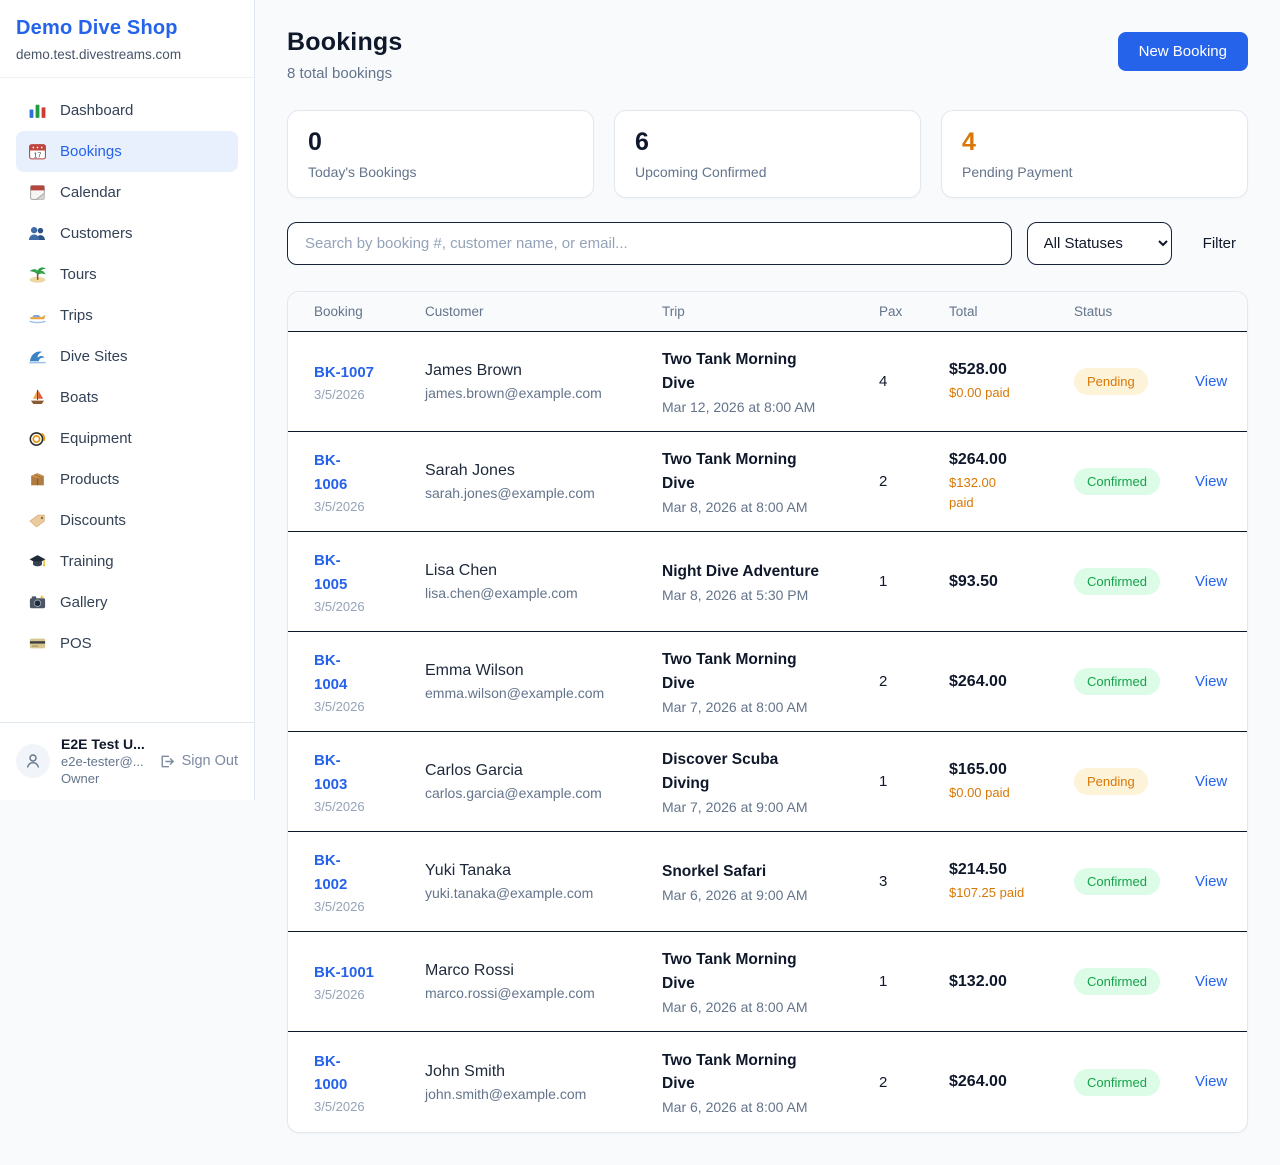 This screenshot has width=1280, height=1165. What do you see at coordinates (331, 572) in the screenshot?
I see `booking-id-link: BK- 1005` at bounding box center [331, 572].